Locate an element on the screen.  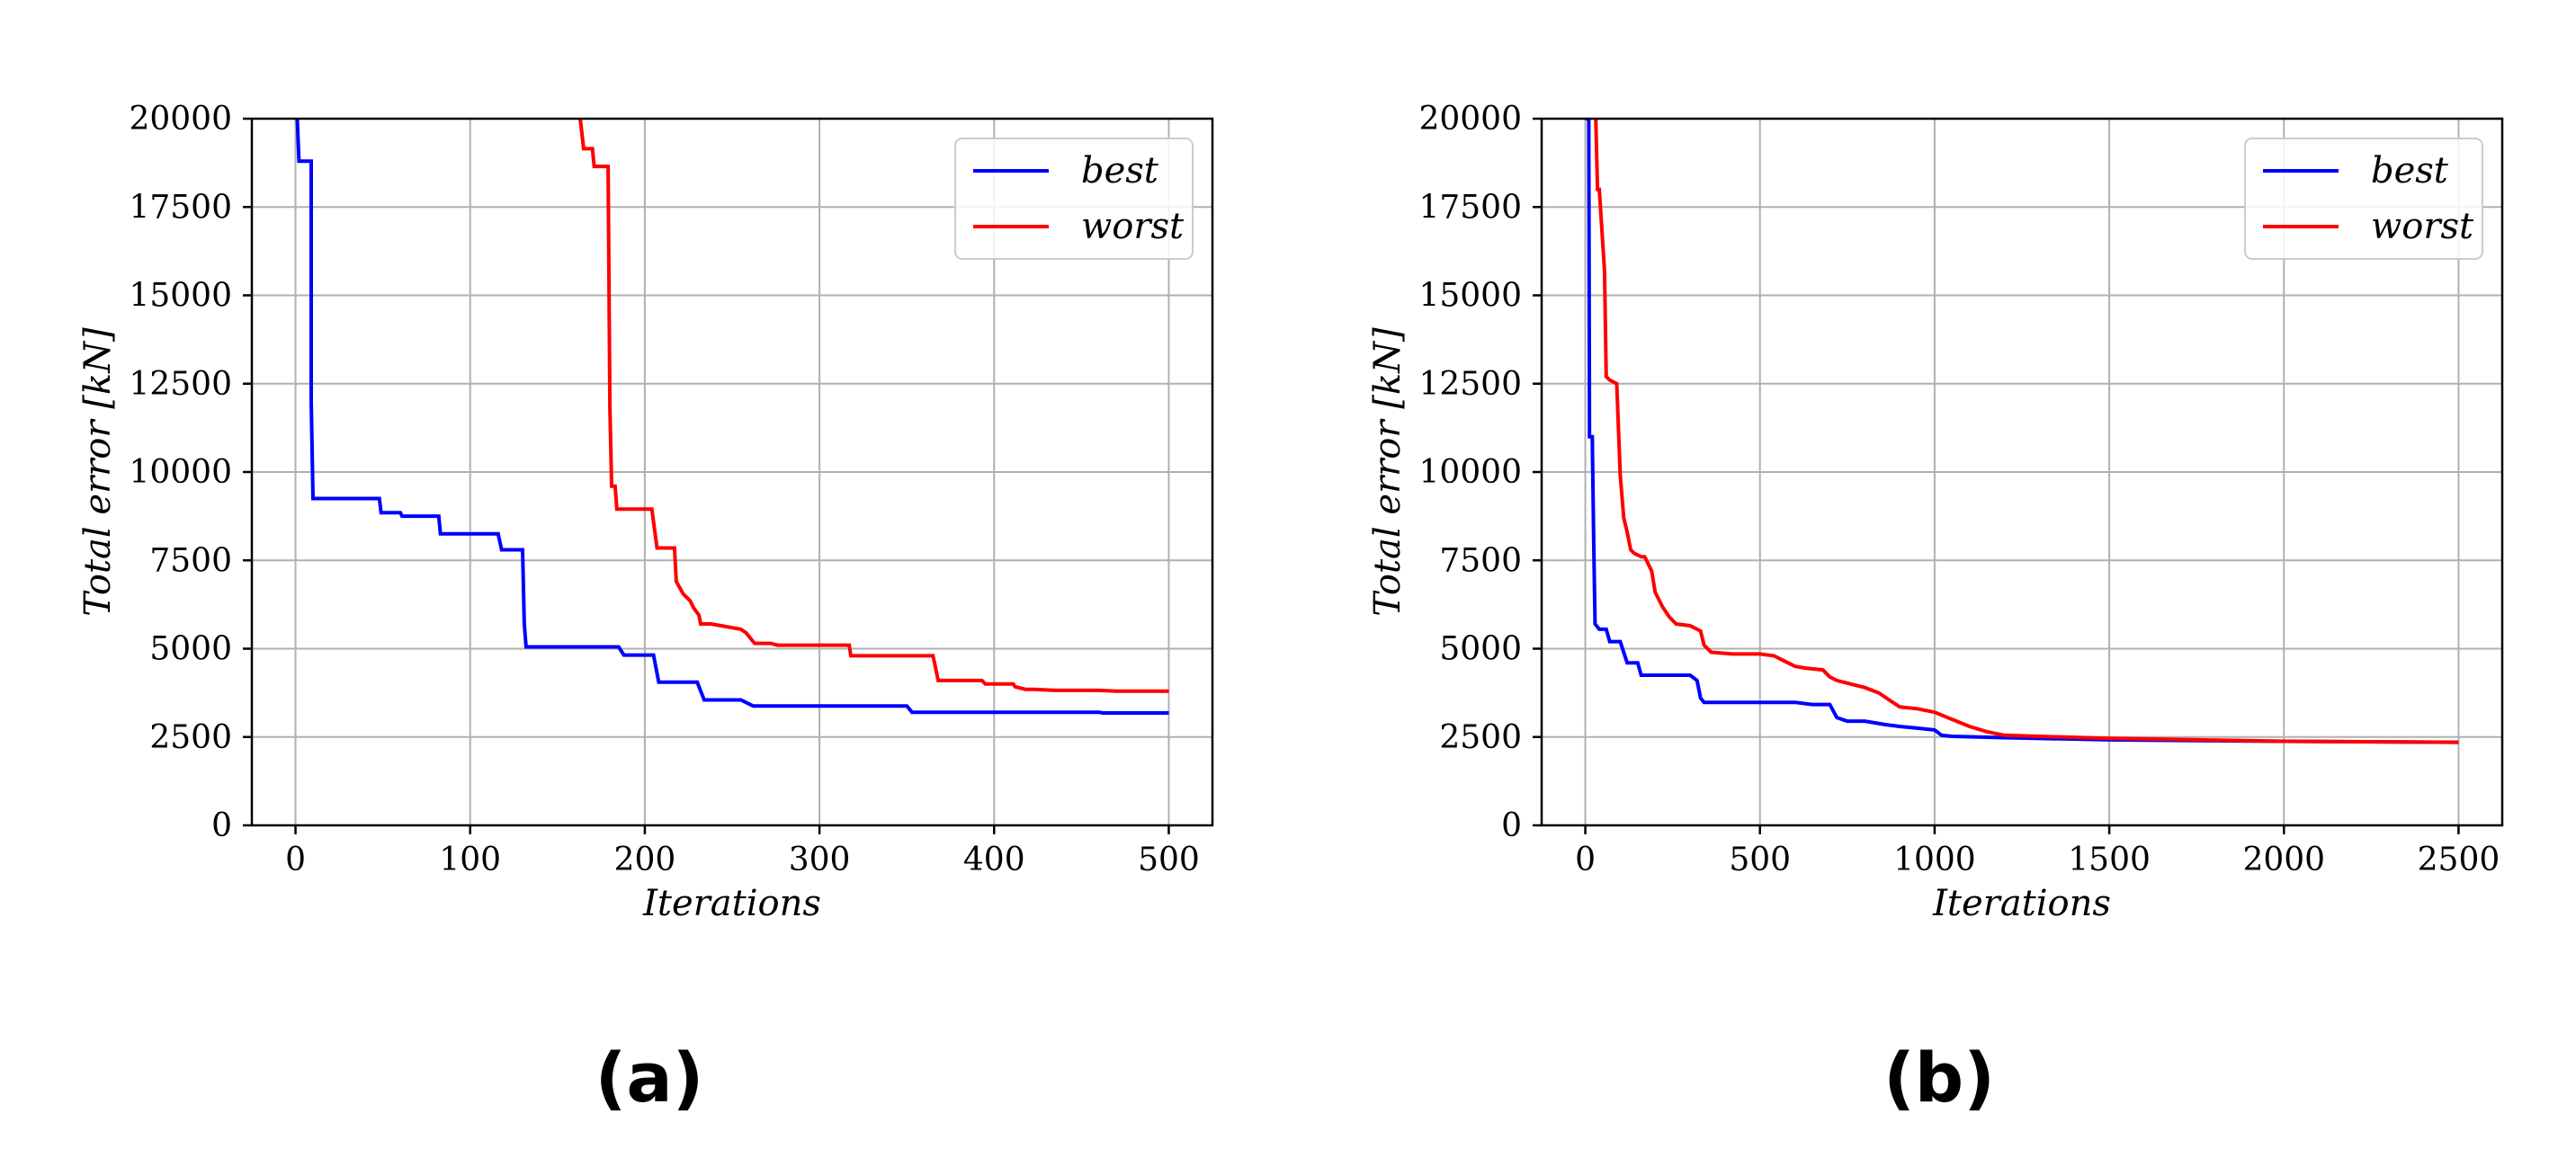
x-tick-label: 400 is located at coordinates (994, 860).